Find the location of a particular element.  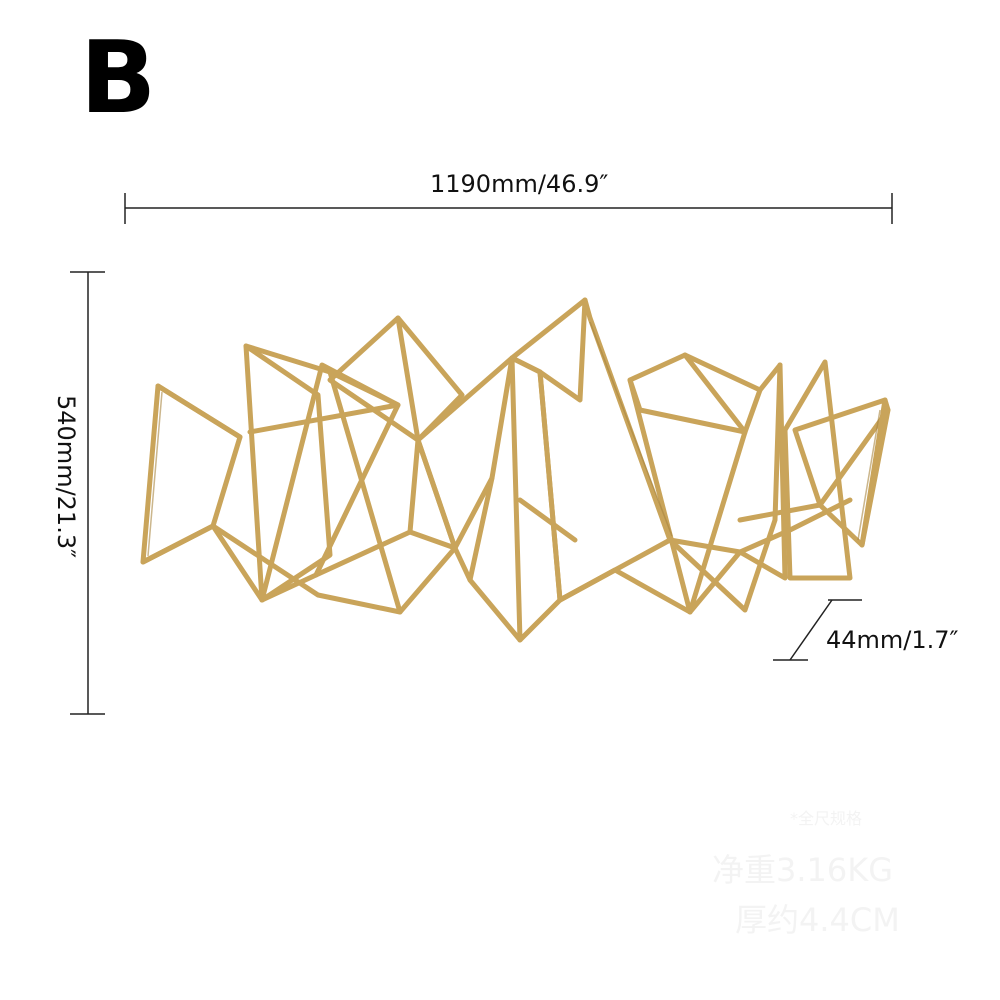

width-label: 1190mm/46.9″ is located at coordinates (519, 184).